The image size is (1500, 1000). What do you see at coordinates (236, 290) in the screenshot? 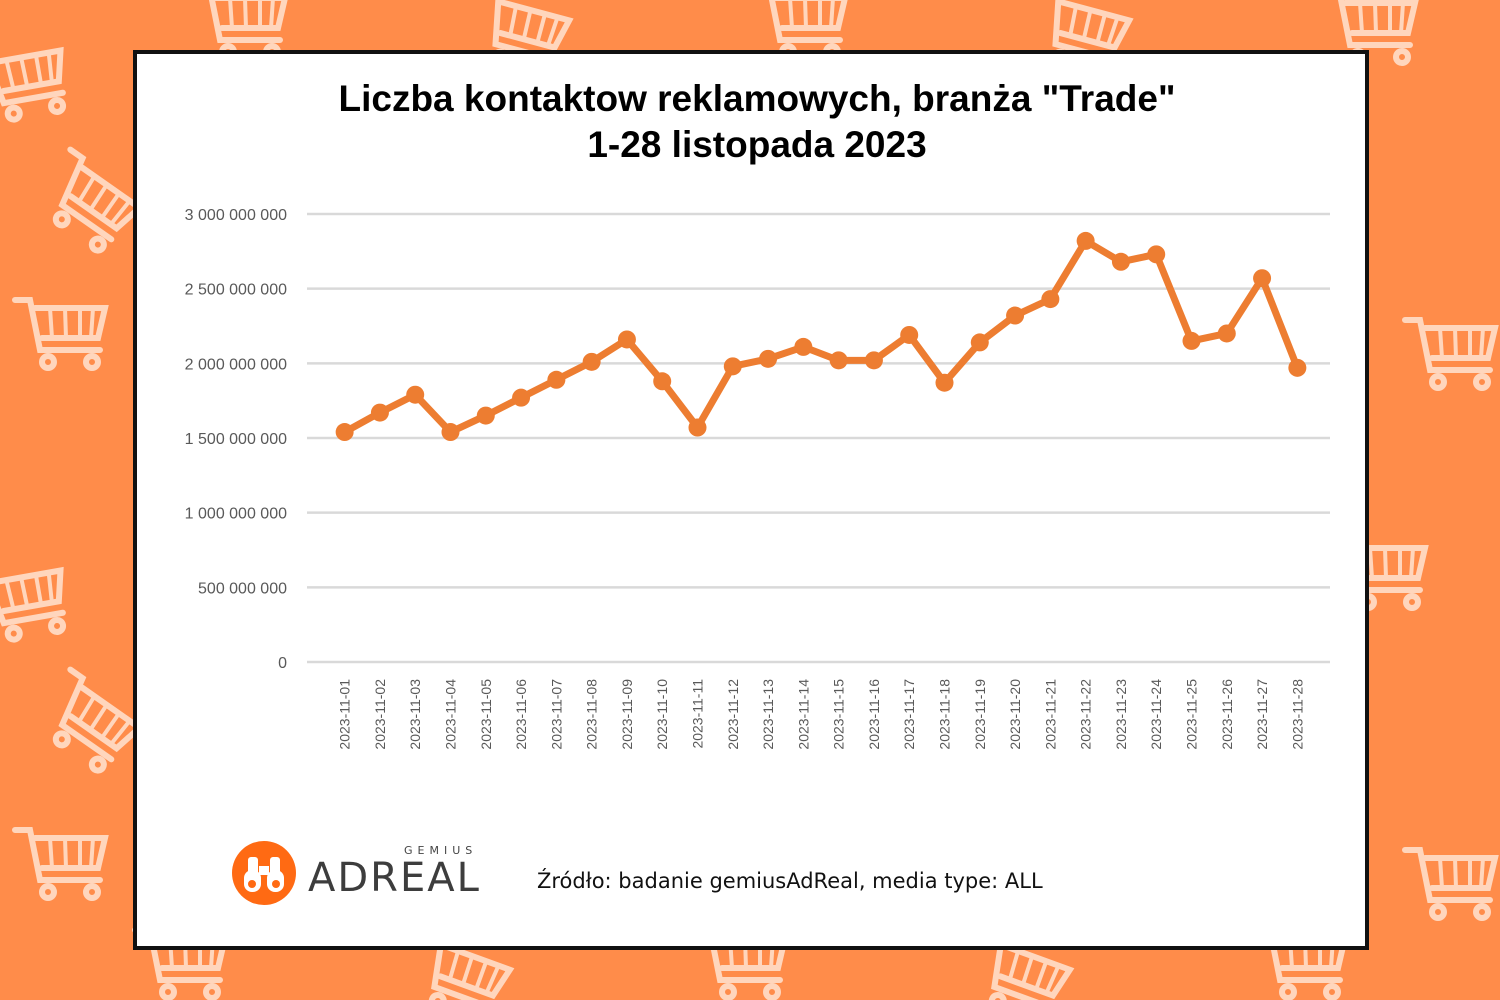
I see `y-tick-label: 2 500 000 000` at bounding box center [236, 290].